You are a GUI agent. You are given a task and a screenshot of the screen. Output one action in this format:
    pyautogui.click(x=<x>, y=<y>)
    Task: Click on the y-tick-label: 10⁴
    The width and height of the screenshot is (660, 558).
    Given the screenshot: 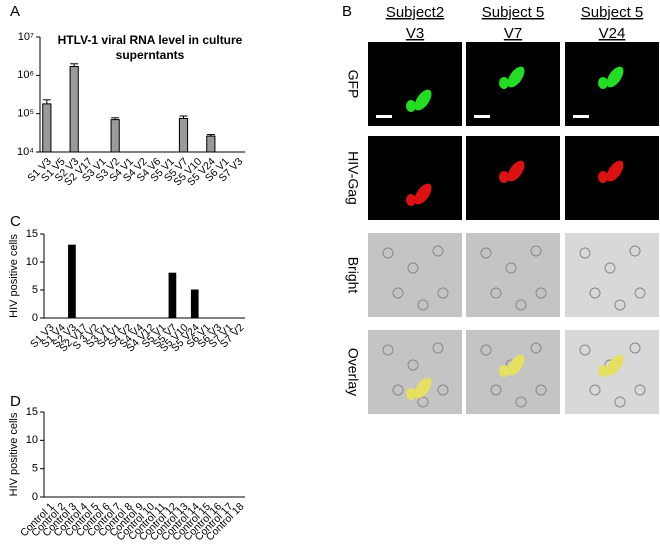 What is the action you would take?
    pyautogui.click(x=25, y=152)
    